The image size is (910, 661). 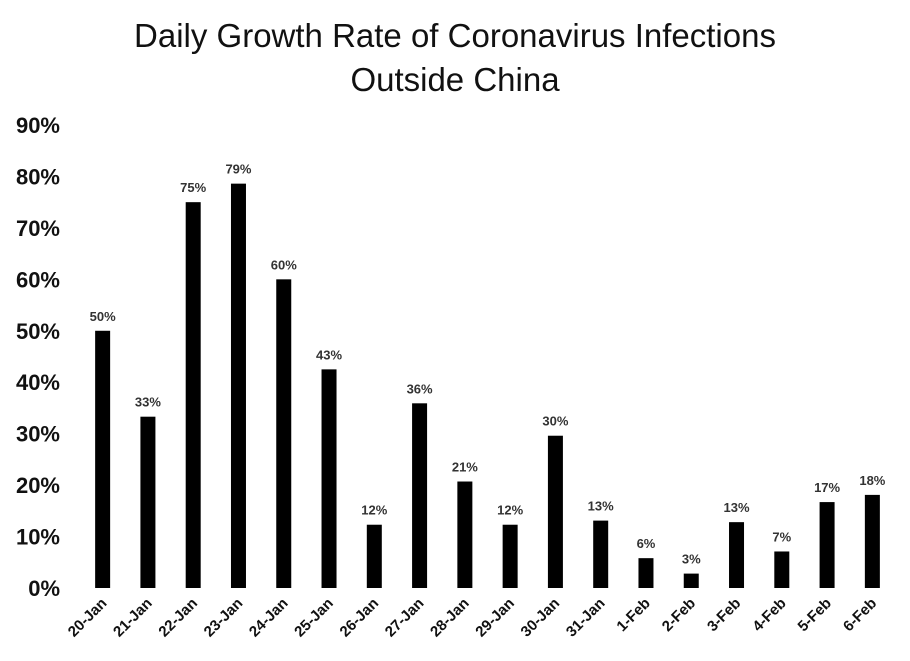 I want to click on data-label: 75%, so click(x=193, y=187).